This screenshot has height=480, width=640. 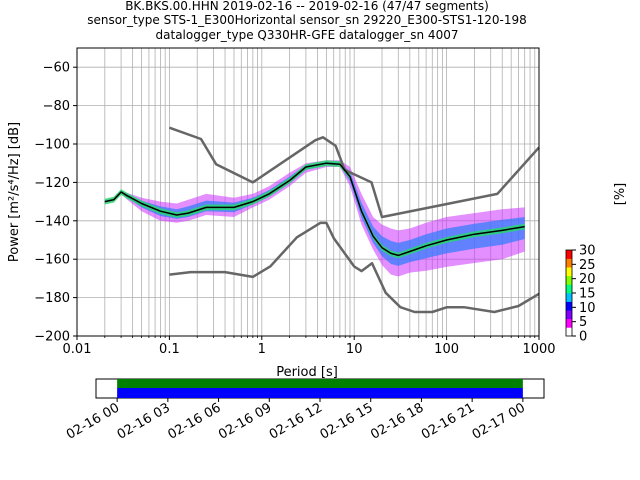 What do you see at coordinates (56, 106) in the screenshot?
I see `y-tick-label: −80` at bounding box center [56, 106].